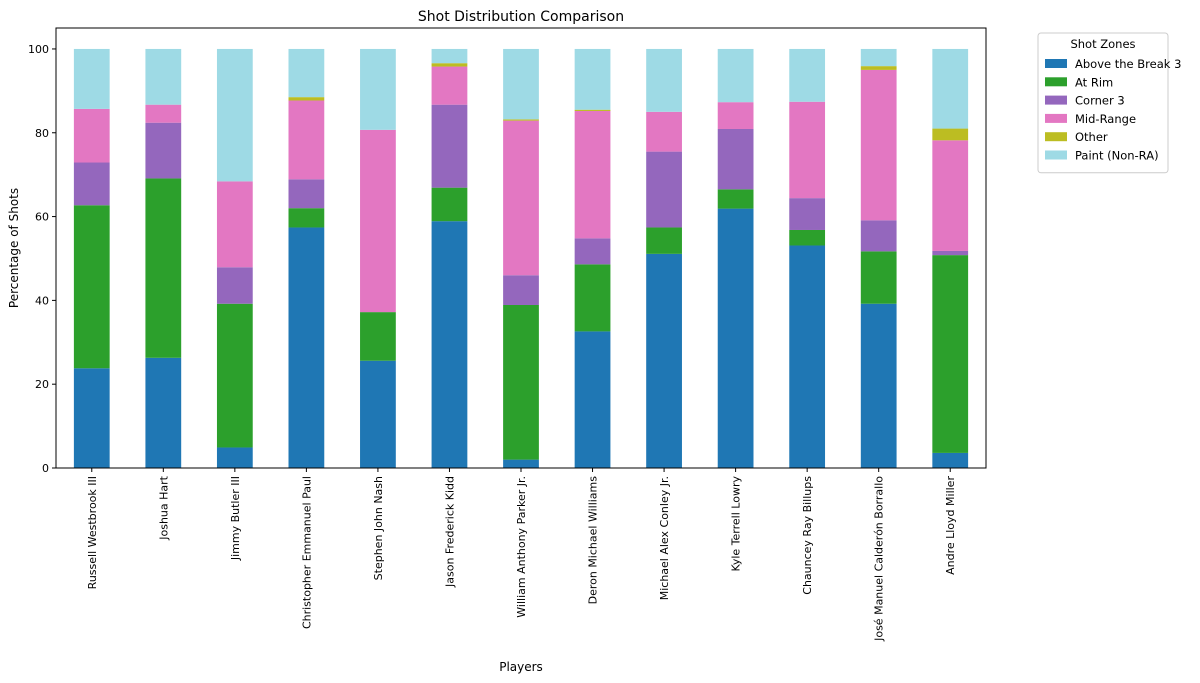 The height and width of the screenshot is (683, 1200). What do you see at coordinates (91, 184) in the screenshot?
I see `bar-corner-3-russell-westbrook-iii` at bounding box center [91, 184].